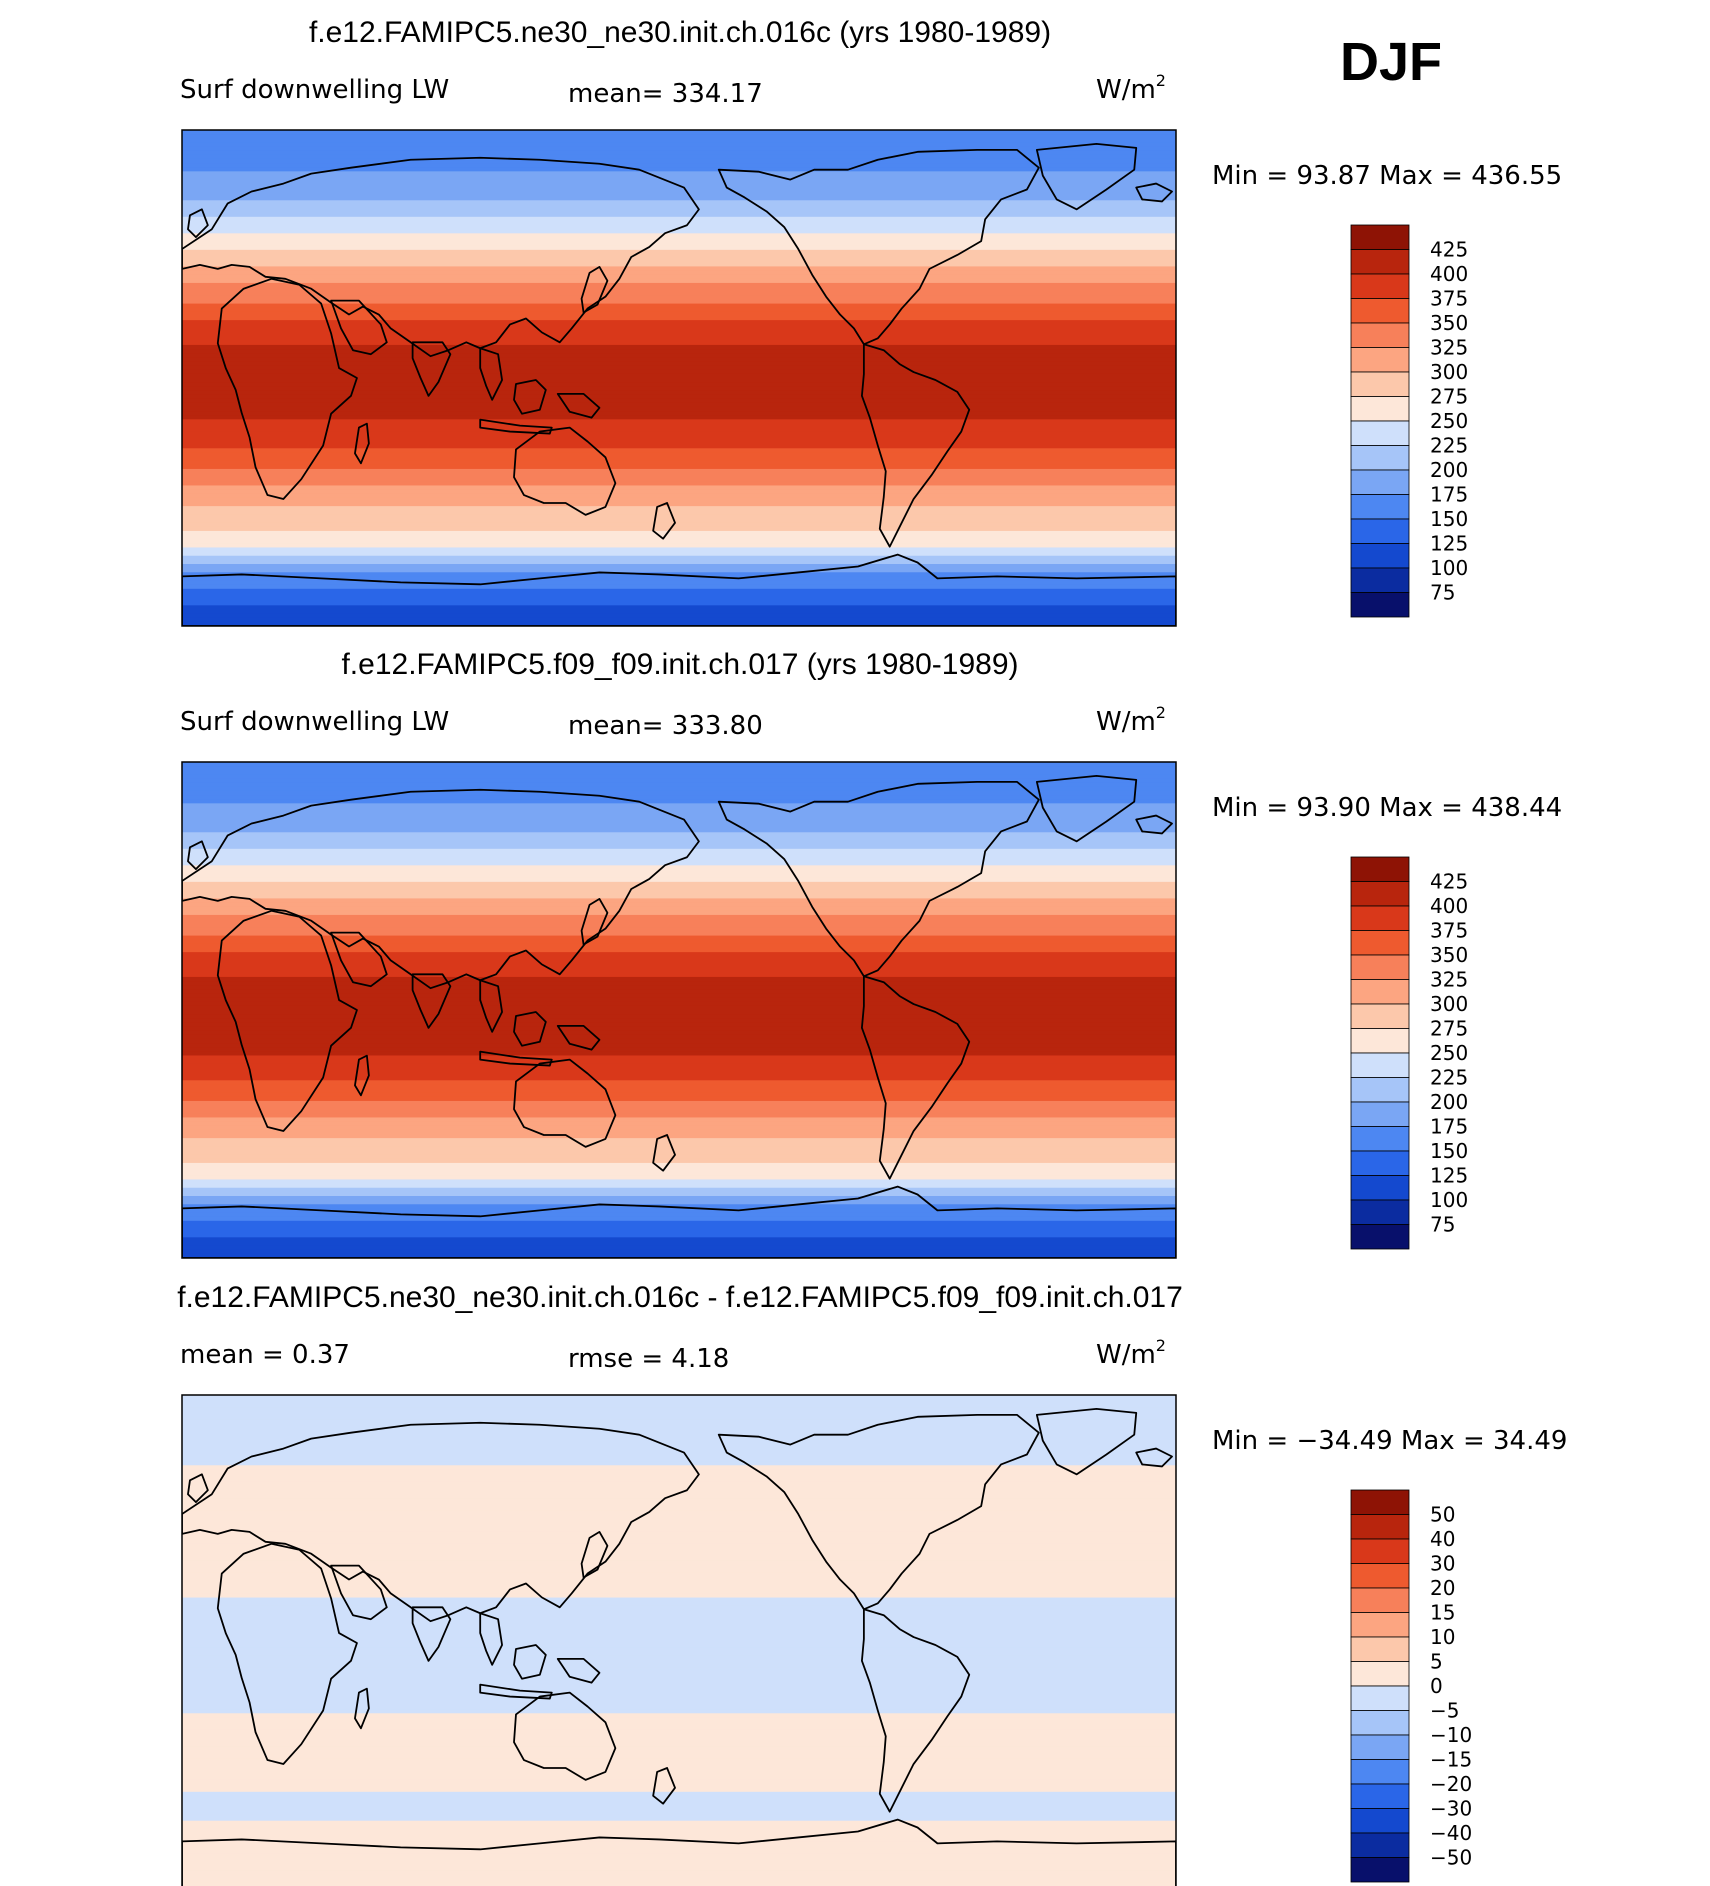 This screenshot has width=1710, height=1886. Describe the element at coordinates (1131, 720) in the screenshot. I see `units-label: W/m2` at that location.